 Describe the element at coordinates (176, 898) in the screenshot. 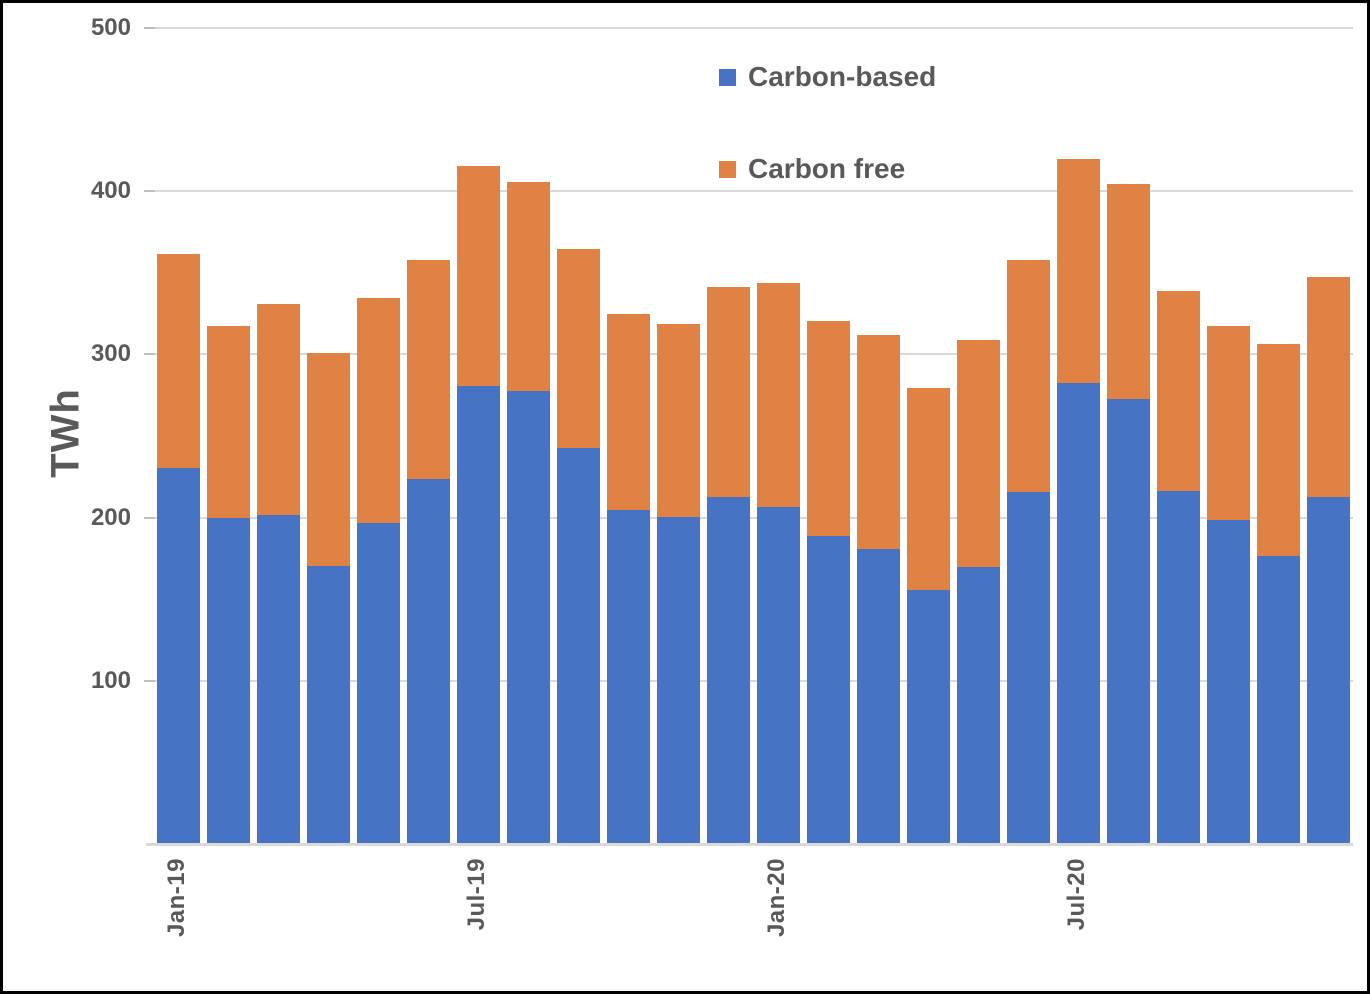

I see `x-tick-label-jan-19: Jan-19` at that location.